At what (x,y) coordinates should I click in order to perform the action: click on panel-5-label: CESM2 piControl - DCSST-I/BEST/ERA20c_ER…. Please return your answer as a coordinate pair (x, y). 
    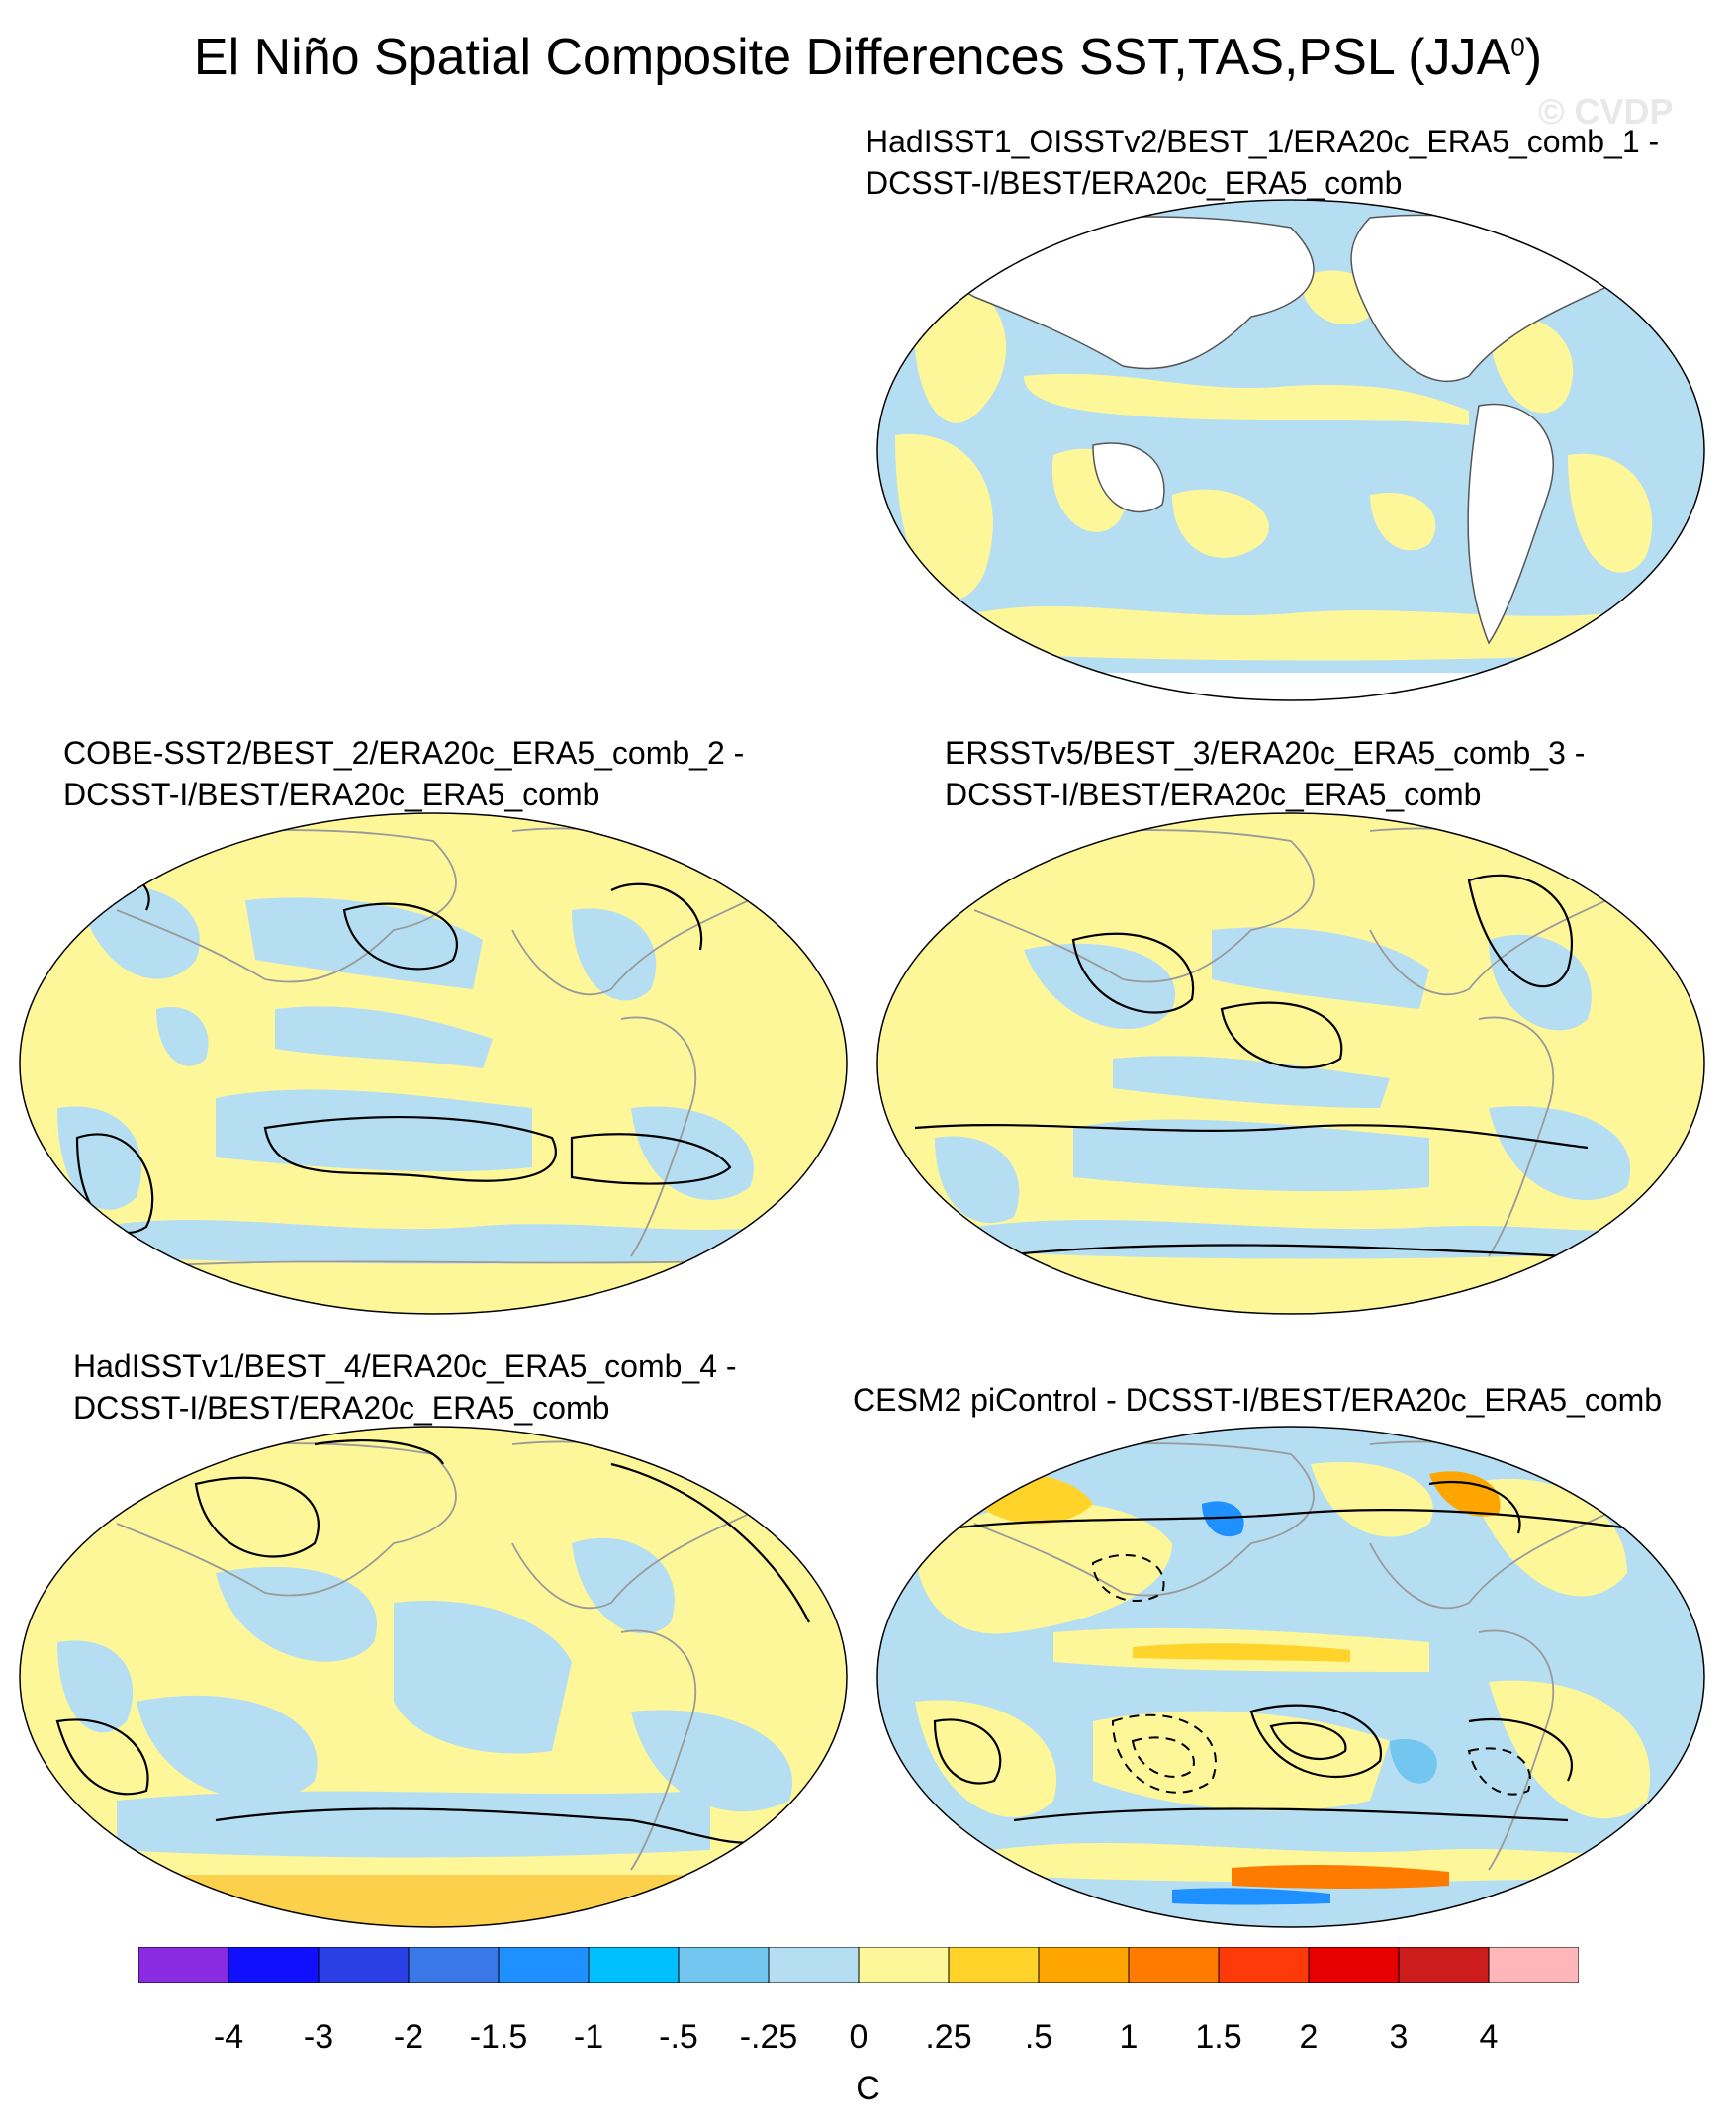
    Looking at the image, I should click on (1258, 1400).